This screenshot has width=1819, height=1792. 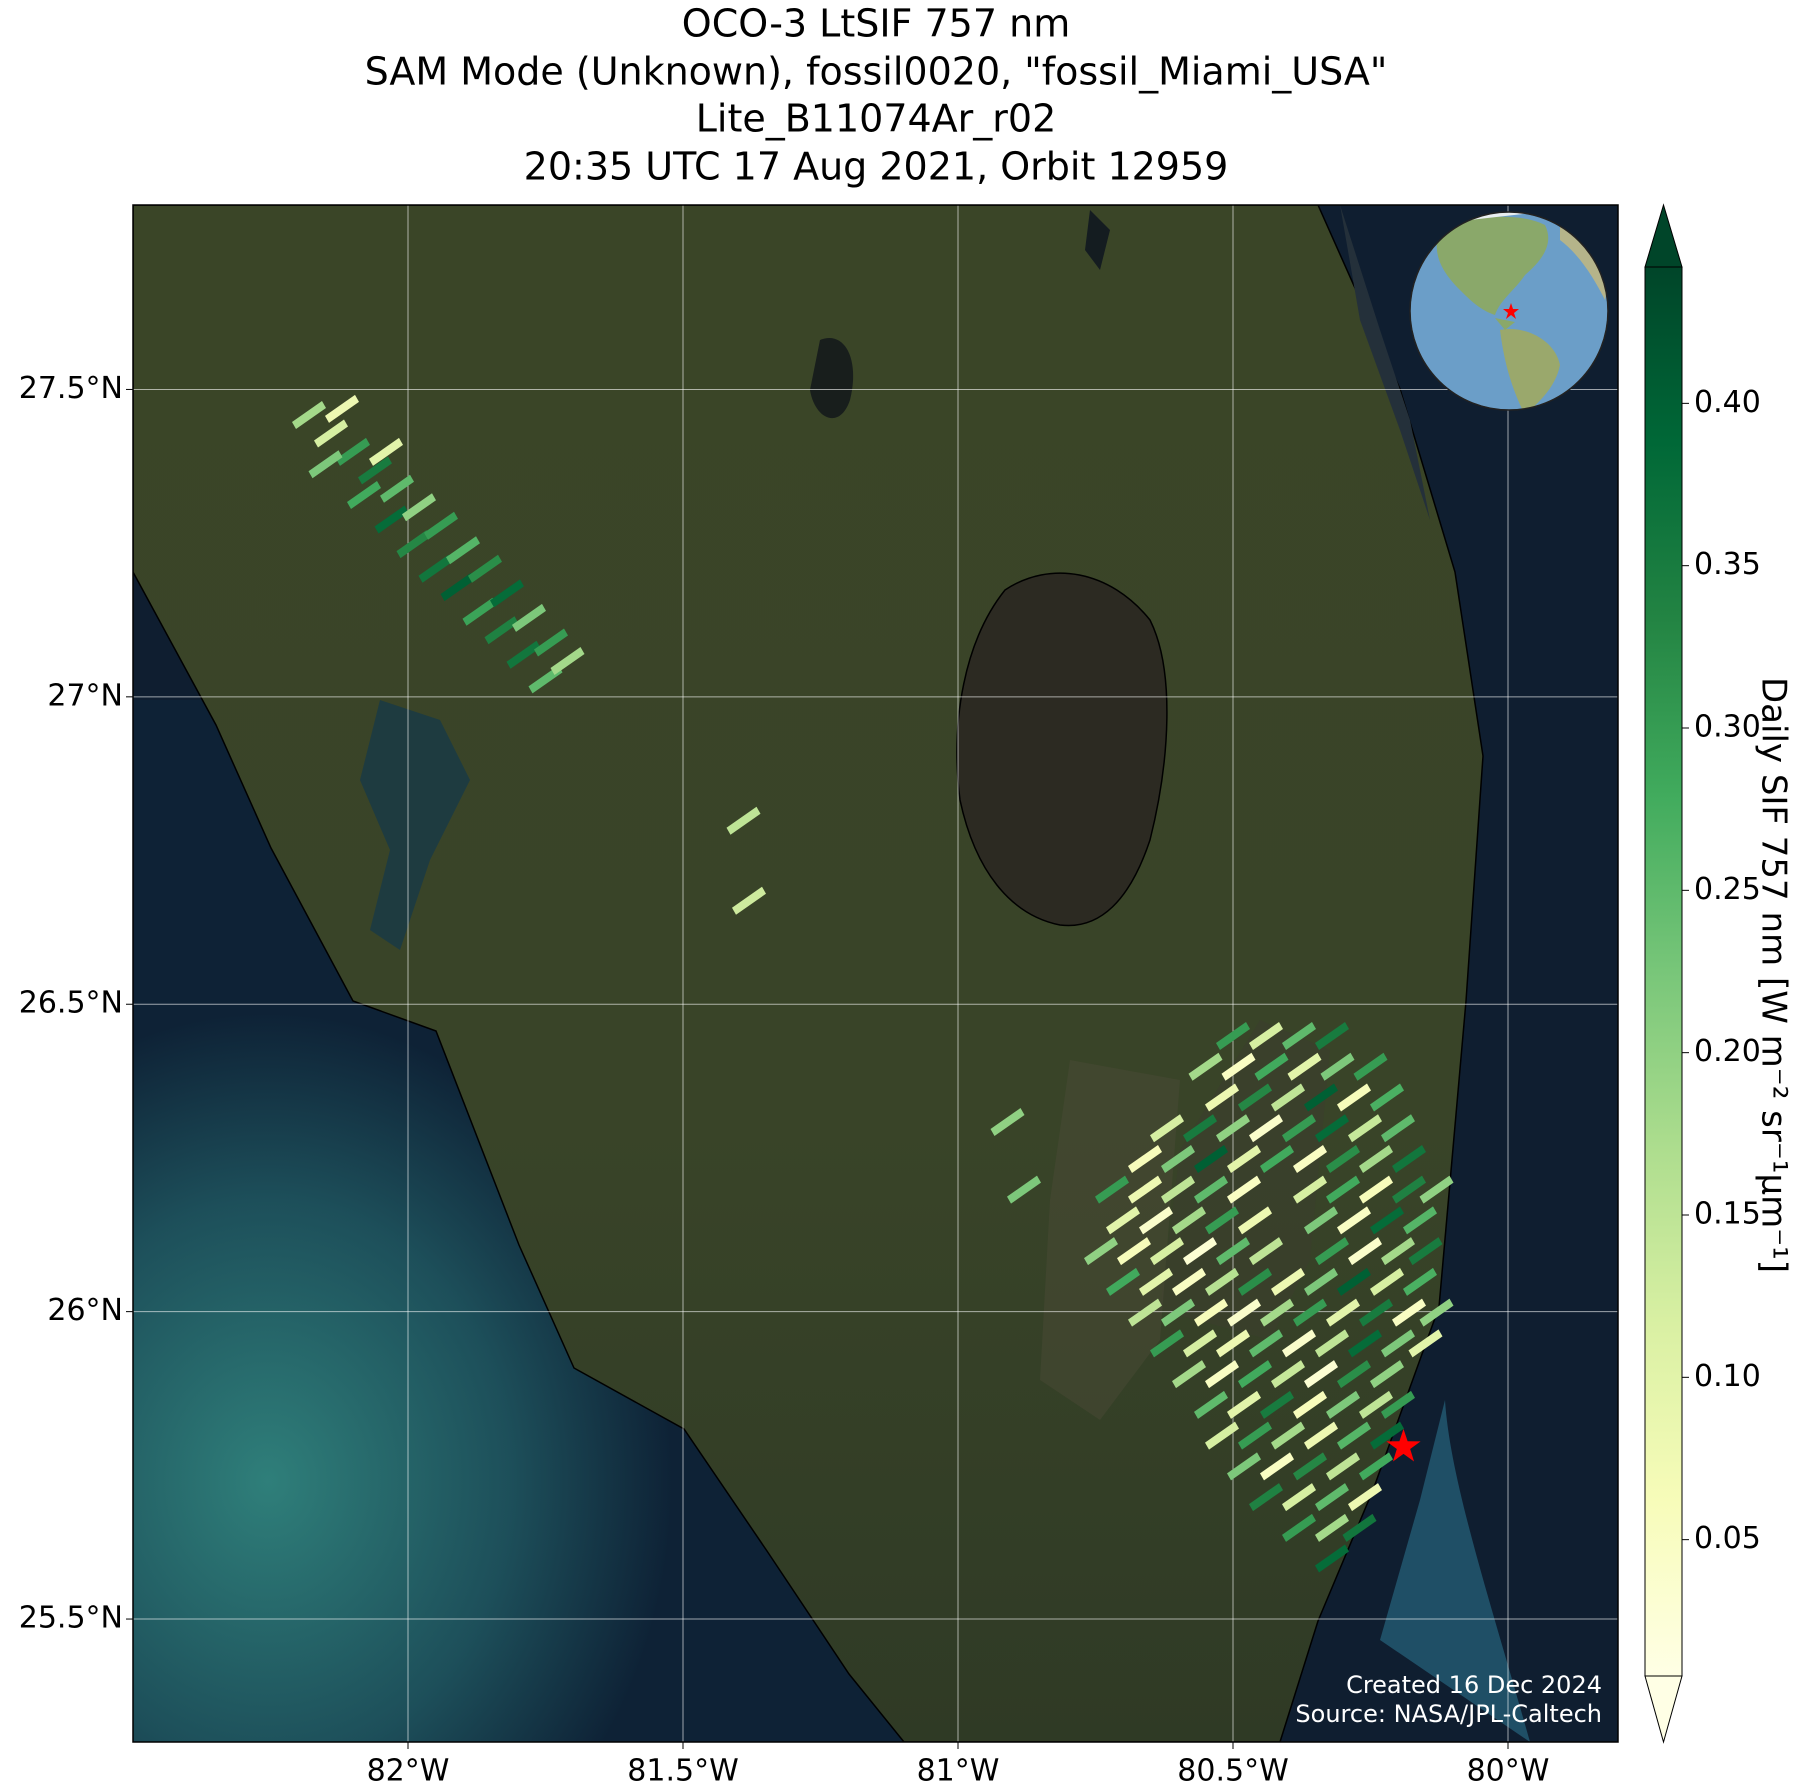 What do you see at coordinates (1727, 727) in the screenshot?
I see `colorbar-tick-label: 0.30` at bounding box center [1727, 727].